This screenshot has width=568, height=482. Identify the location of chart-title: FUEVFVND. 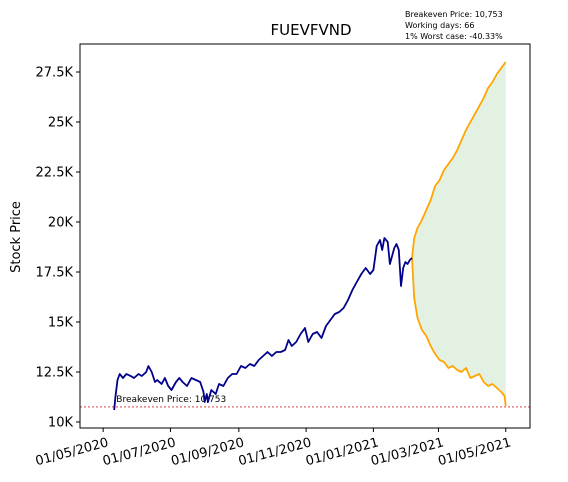
(310, 30).